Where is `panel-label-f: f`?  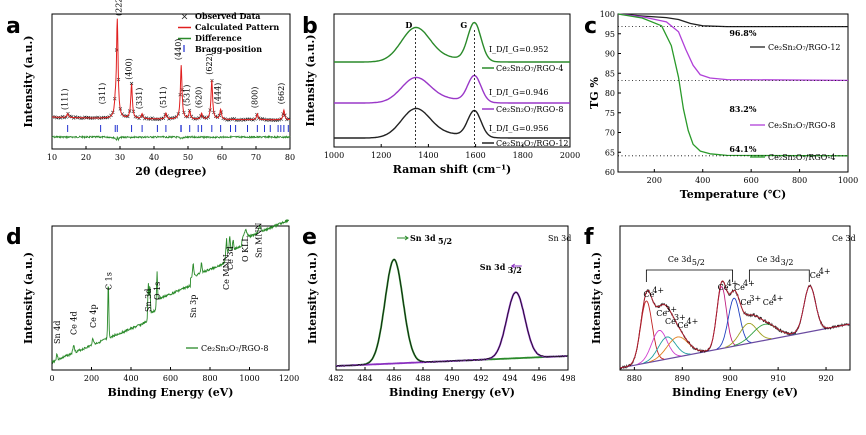 panel-label-f: f is located at coordinates (589, 237).